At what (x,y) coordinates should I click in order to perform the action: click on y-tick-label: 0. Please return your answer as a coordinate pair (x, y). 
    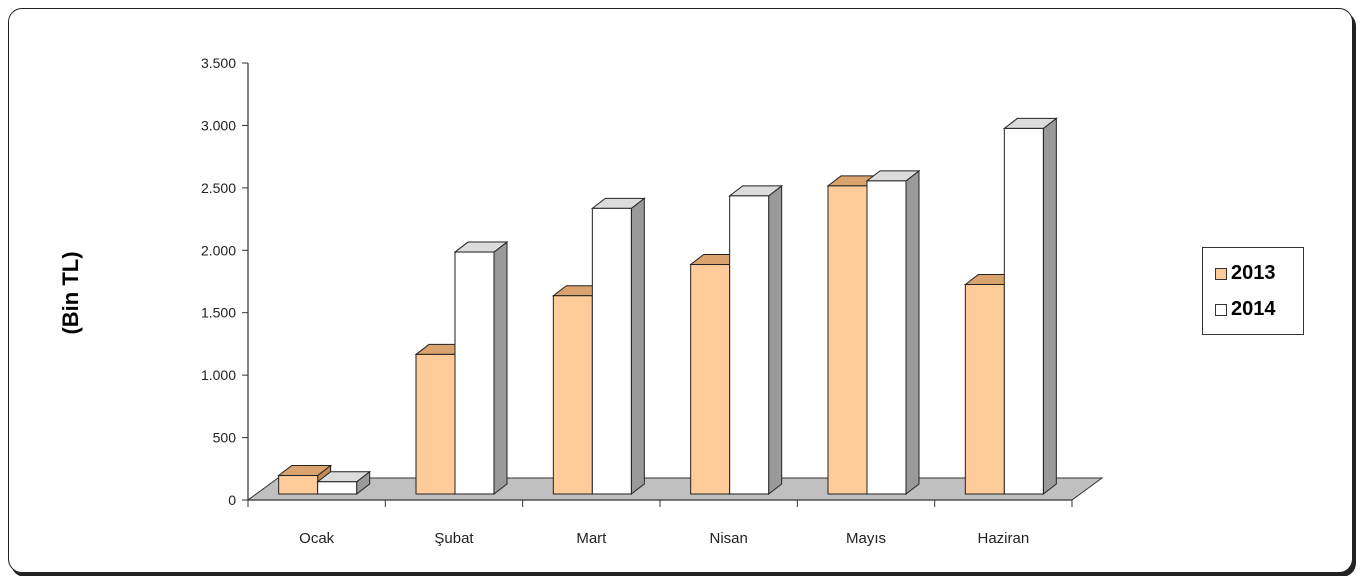
    Looking at the image, I should click on (232, 500).